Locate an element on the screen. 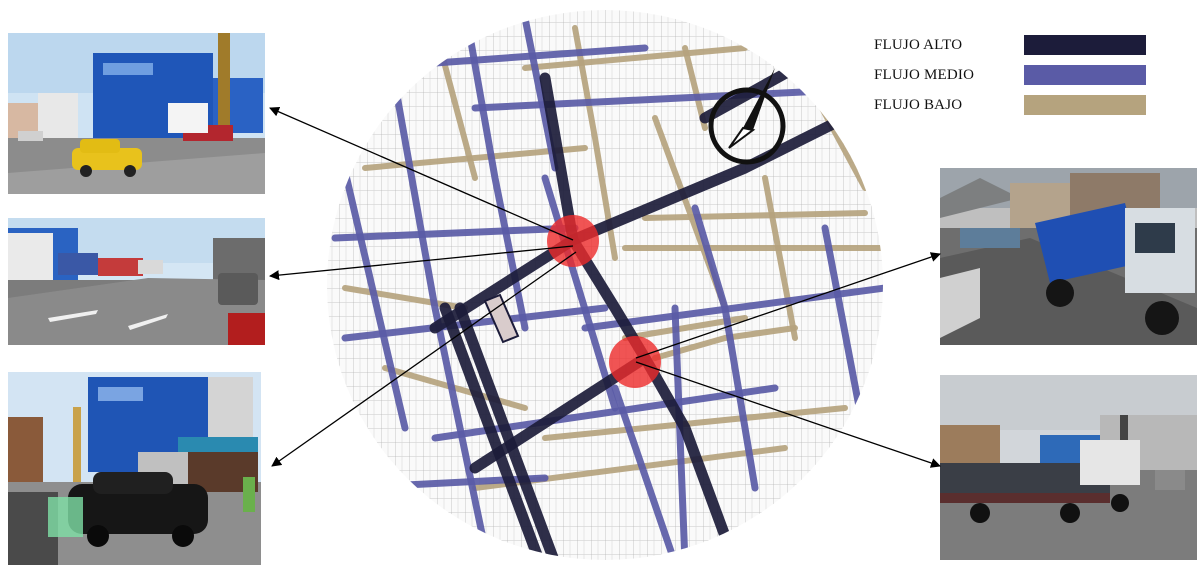 The width and height of the screenshot is (1197, 568). legend: FLUJO ALTO FLUJO MEDIO FLUJO BAJO is located at coordinates (1014, 80).